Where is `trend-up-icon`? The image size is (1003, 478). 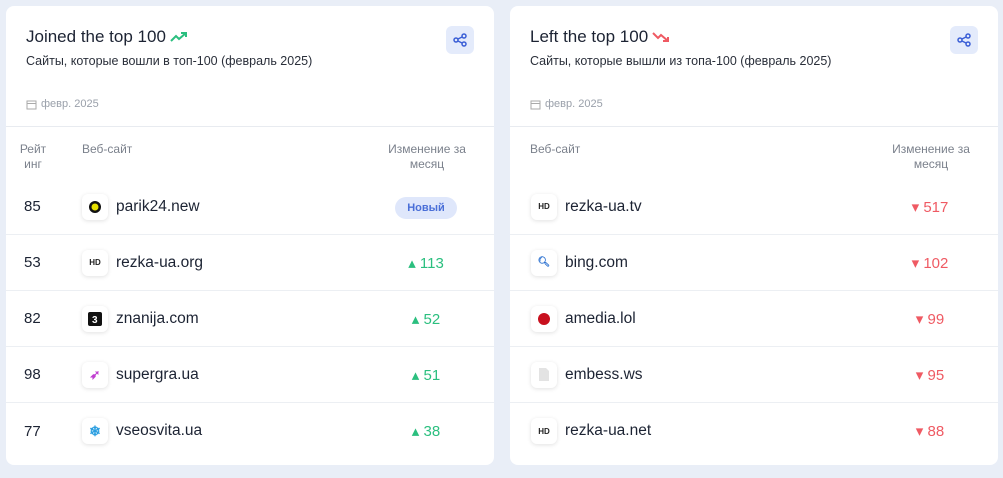
trend-up-icon is located at coordinates (178, 37).